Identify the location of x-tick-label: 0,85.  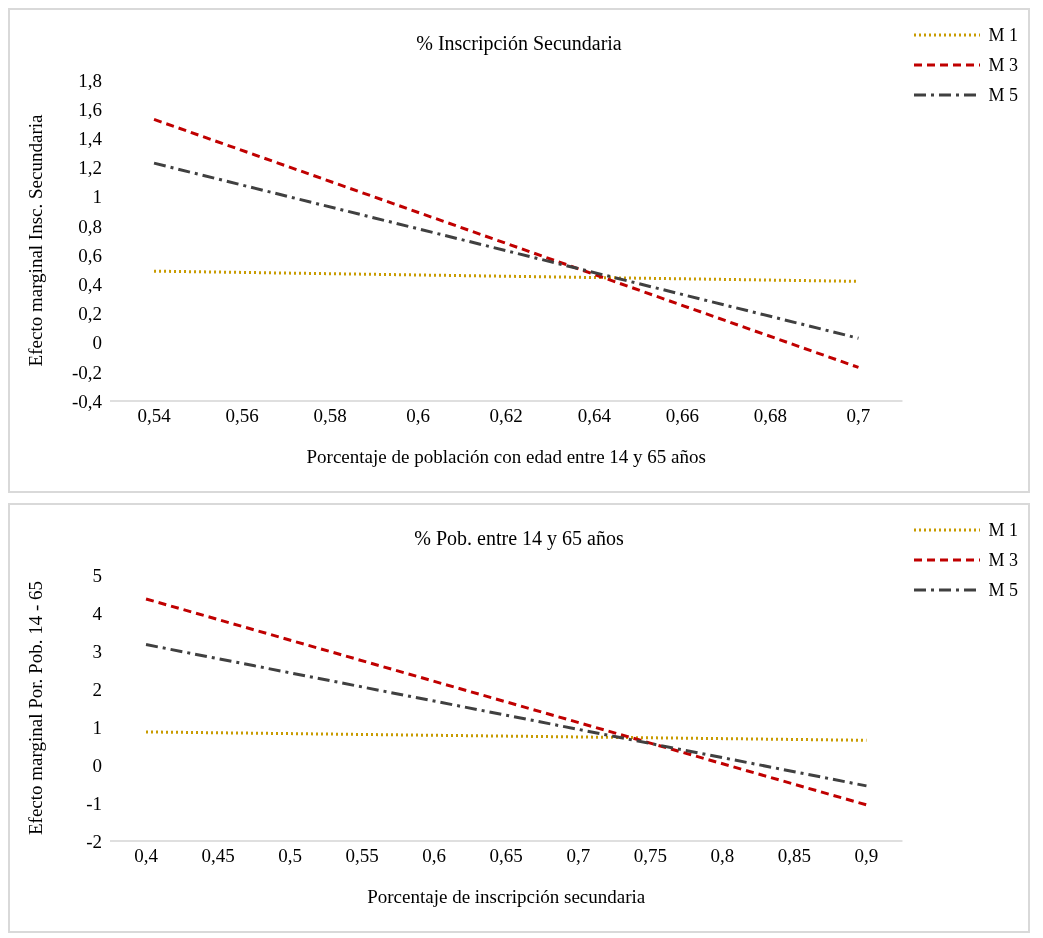
(794, 856).